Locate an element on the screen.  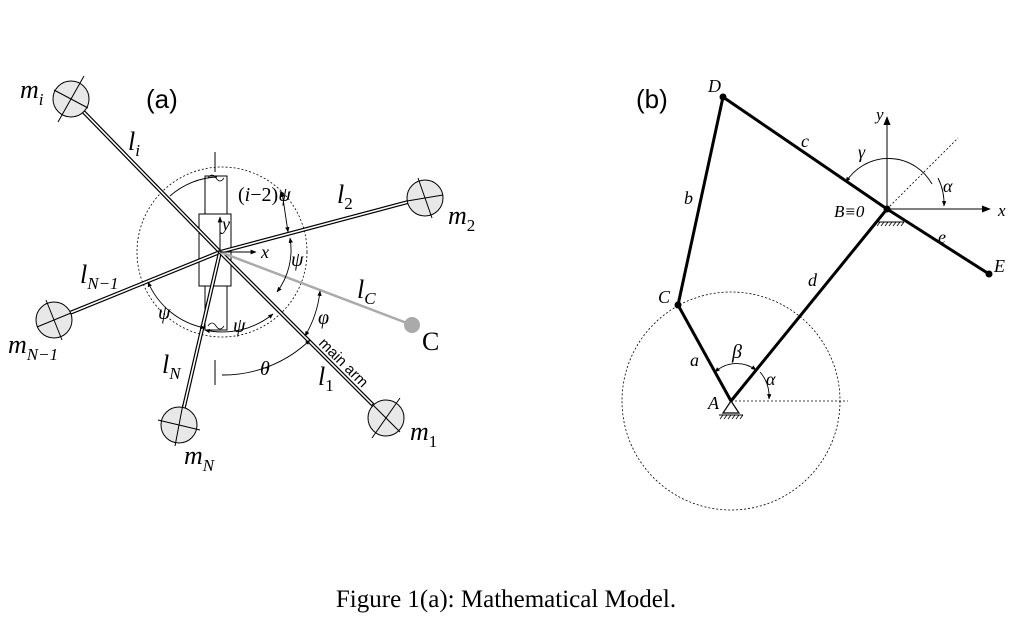
label-link-b: b is located at coordinates (688, 198).